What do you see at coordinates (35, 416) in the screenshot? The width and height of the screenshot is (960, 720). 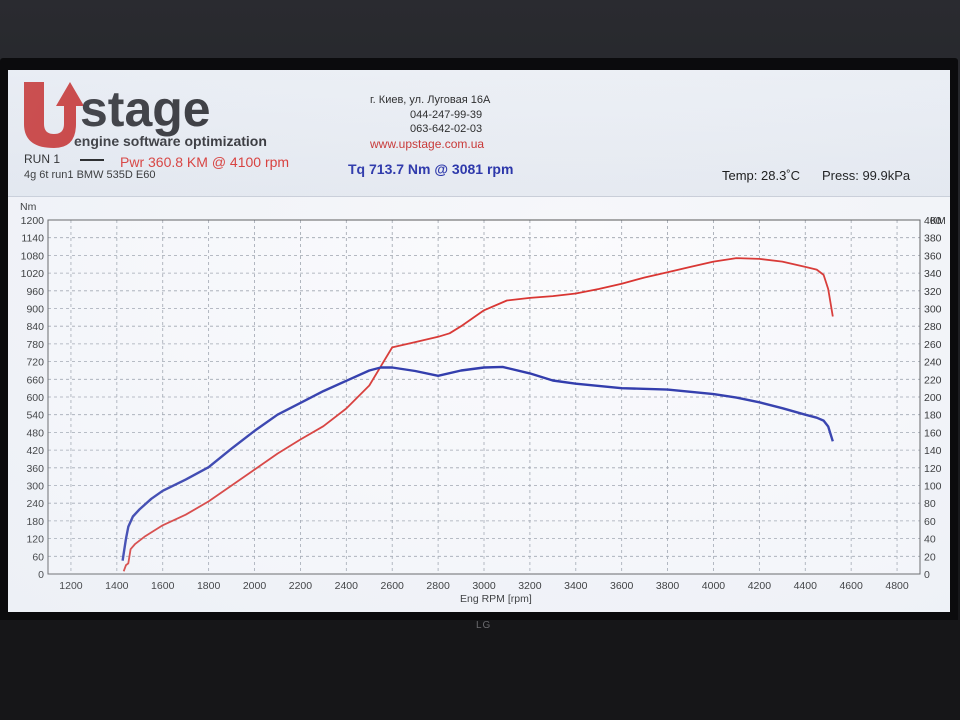 I see `y-left-tick-label: 540` at bounding box center [35, 416].